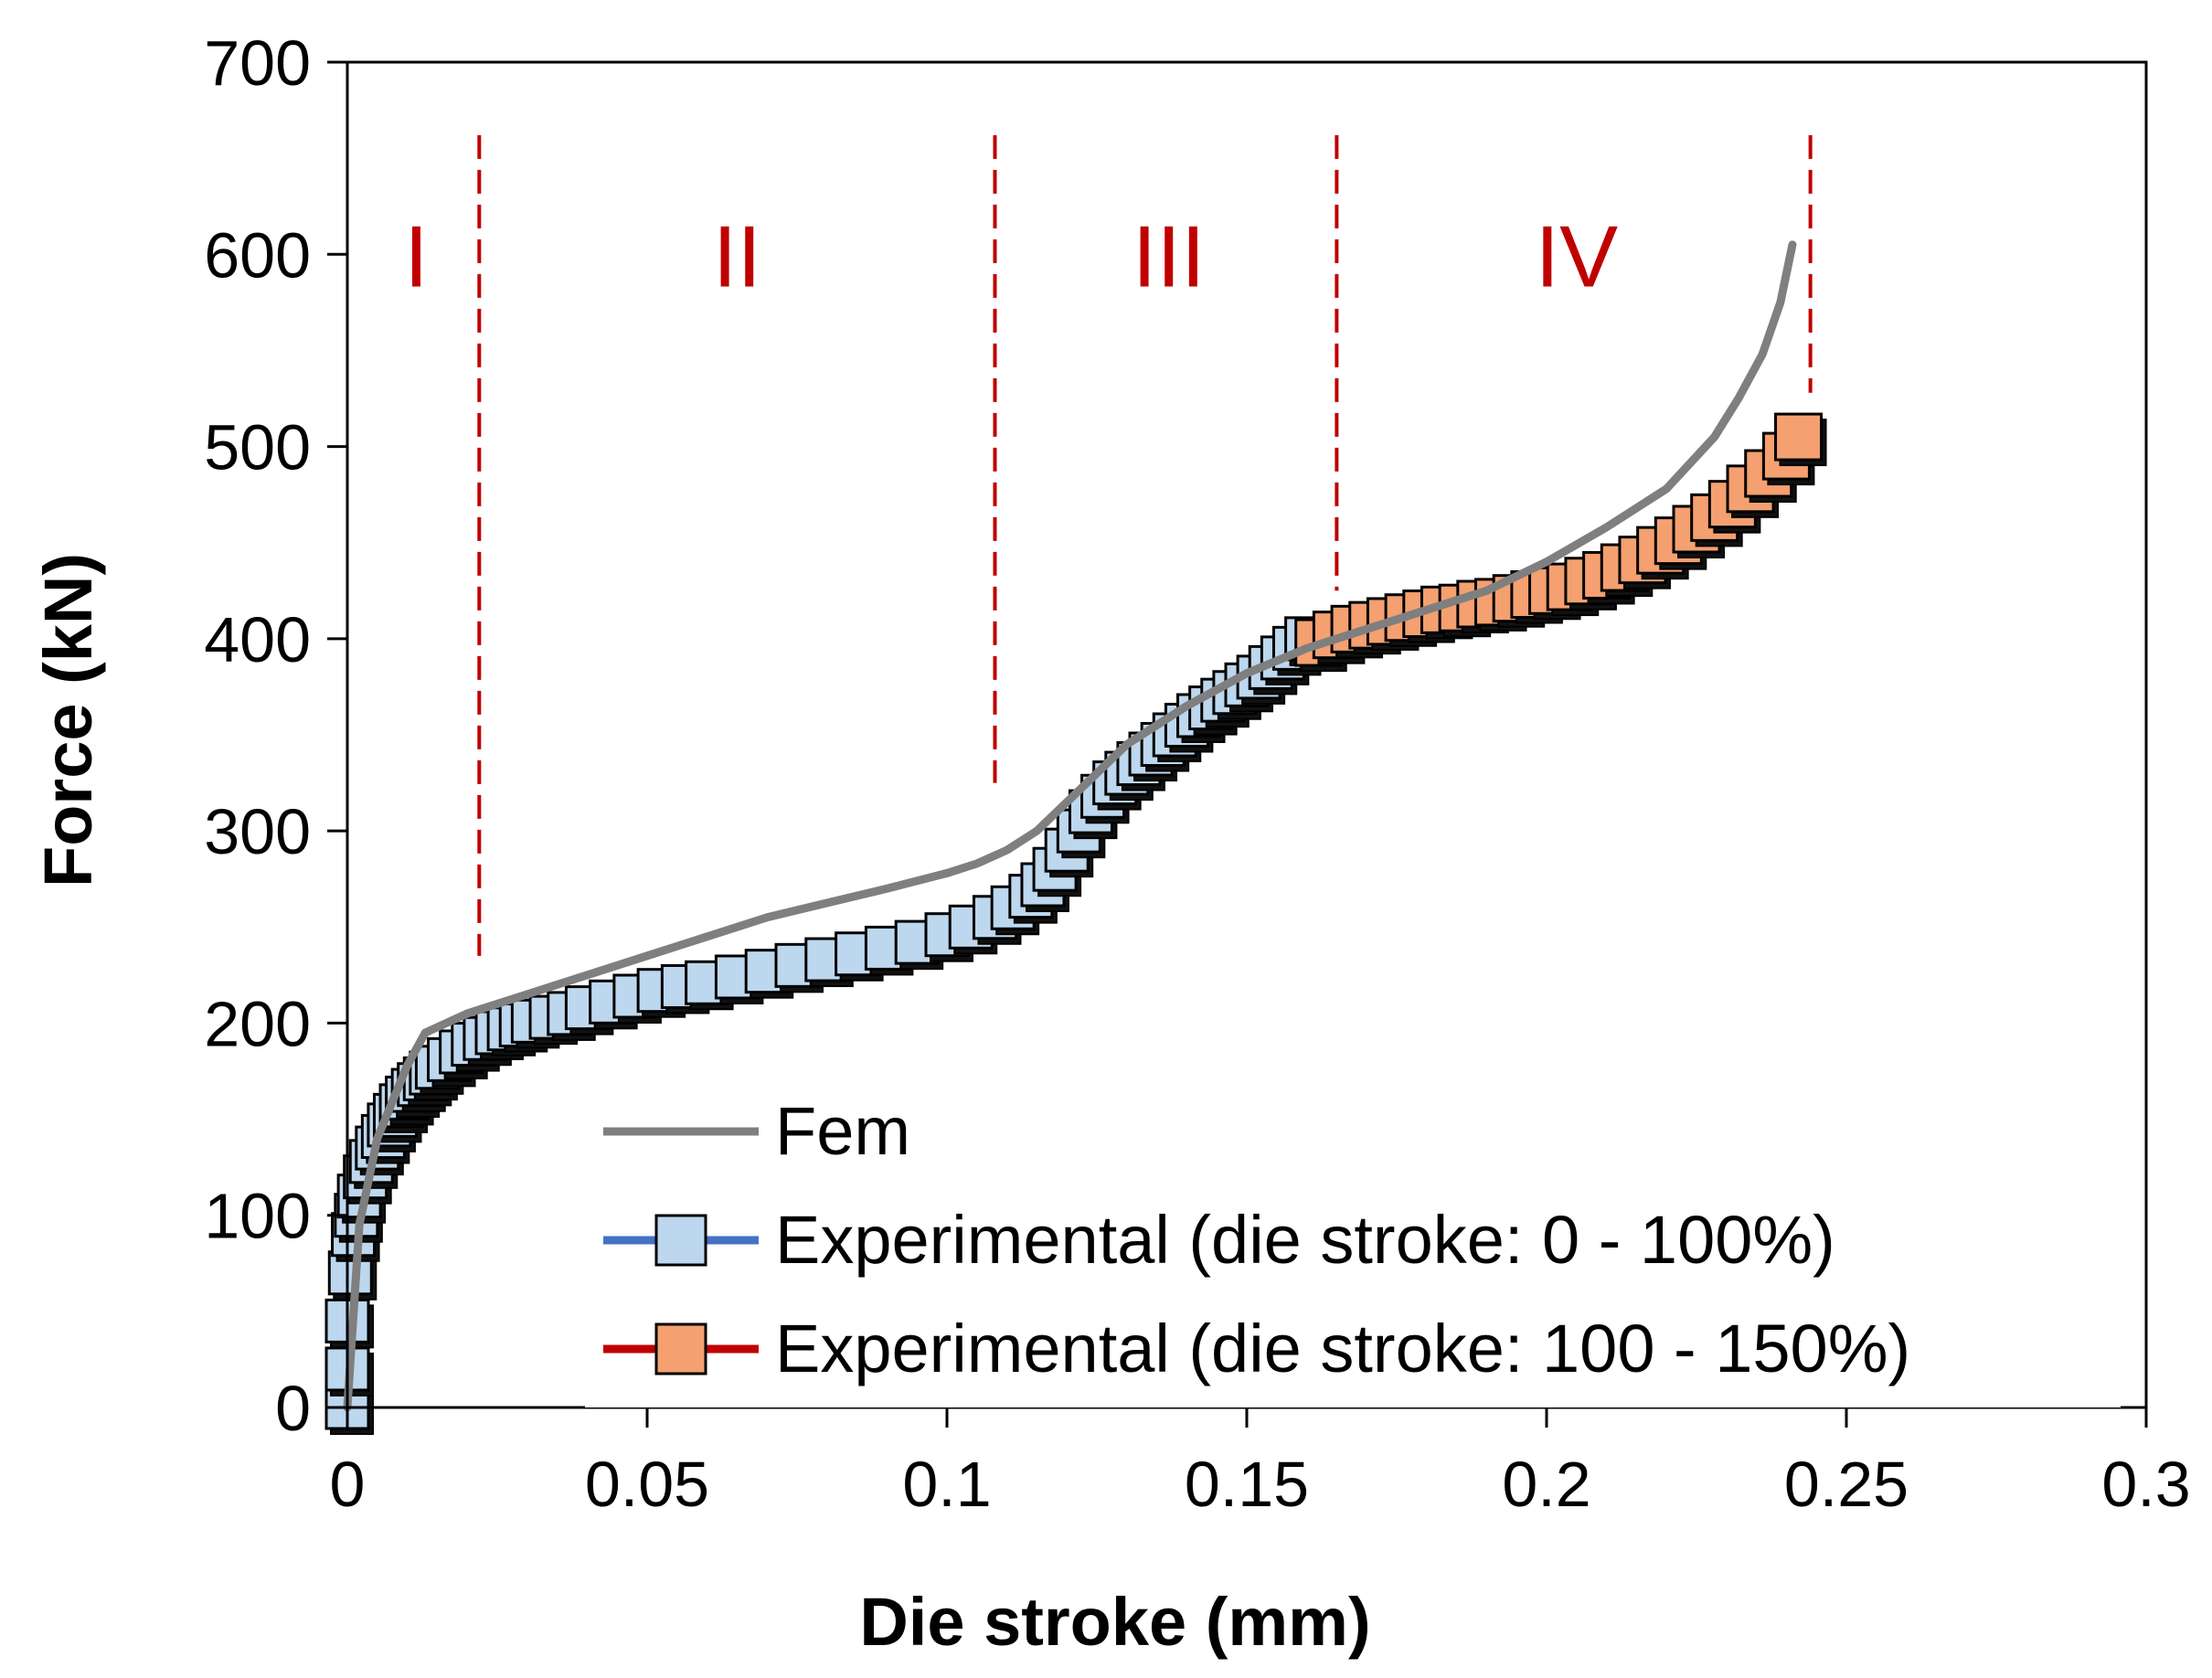  I want to click on legend-label-fem: Fem, so click(842, 1131).